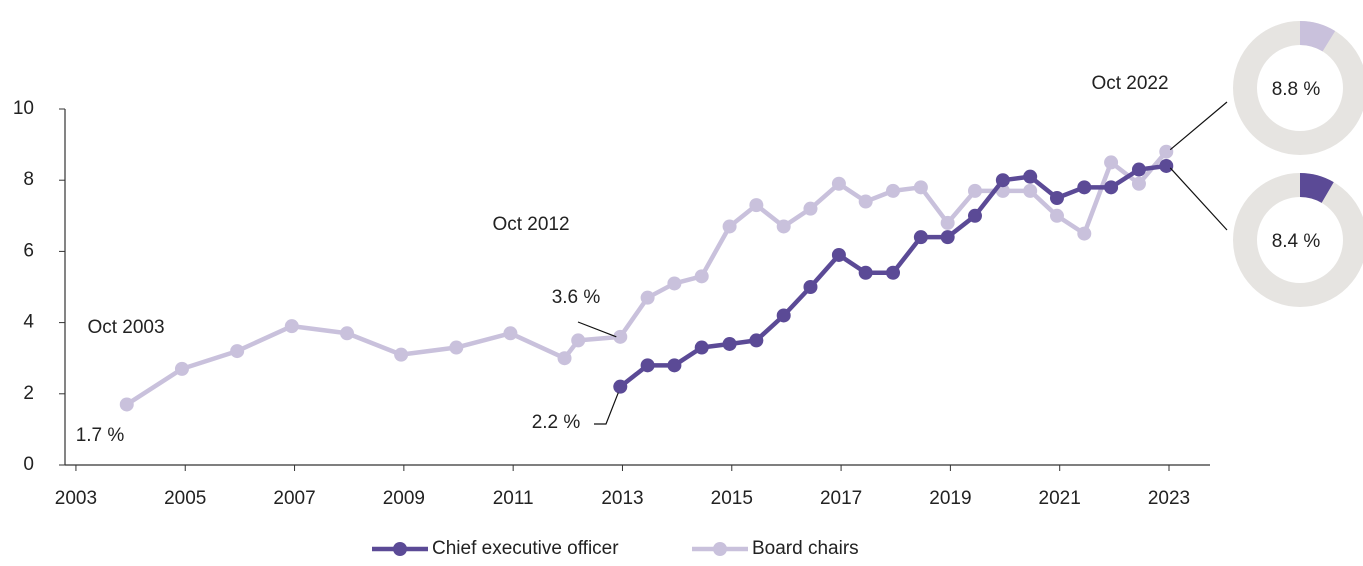 The height and width of the screenshot is (566, 1363). What do you see at coordinates (125, 327) in the screenshot?
I see `annotation: Oct 2003` at bounding box center [125, 327].